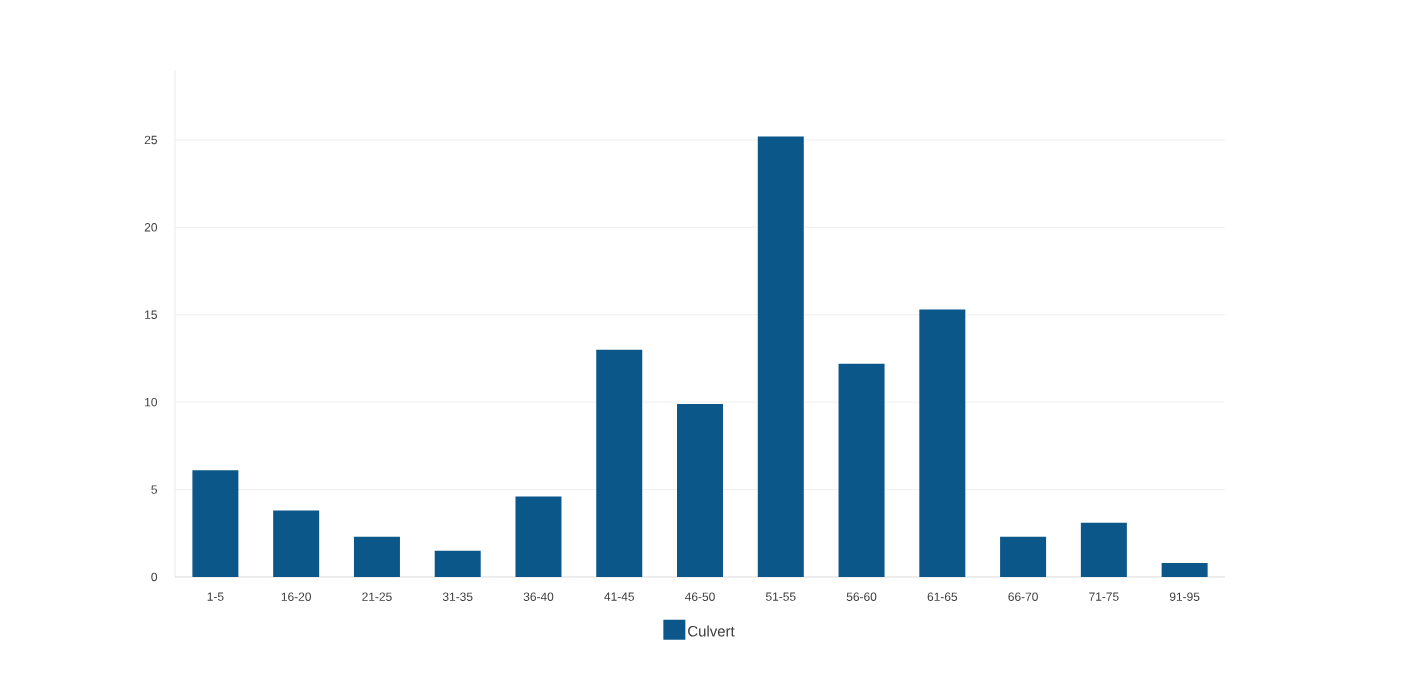 This screenshot has width=1403, height=694. Describe the element at coordinates (1184, 596) in the screenshot. I see `x-tick-label: 91-95` at that location.